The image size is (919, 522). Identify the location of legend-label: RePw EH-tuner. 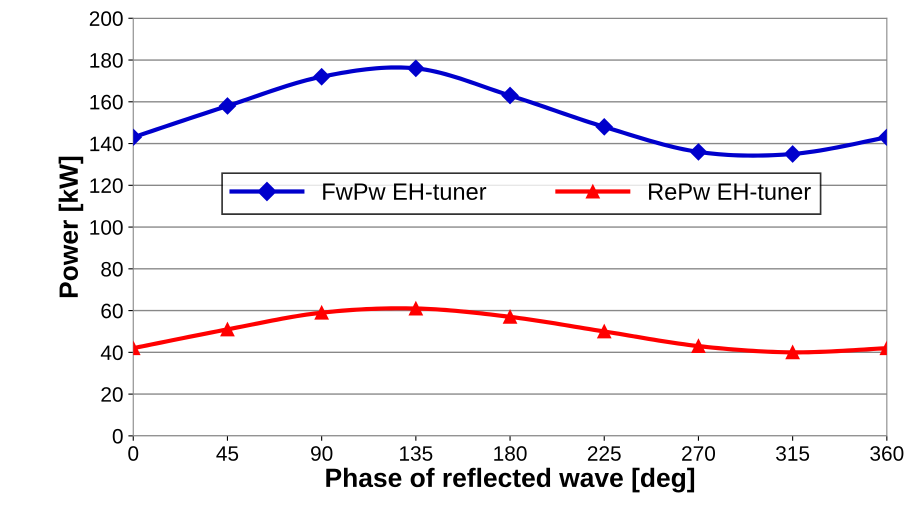
(730, 192).